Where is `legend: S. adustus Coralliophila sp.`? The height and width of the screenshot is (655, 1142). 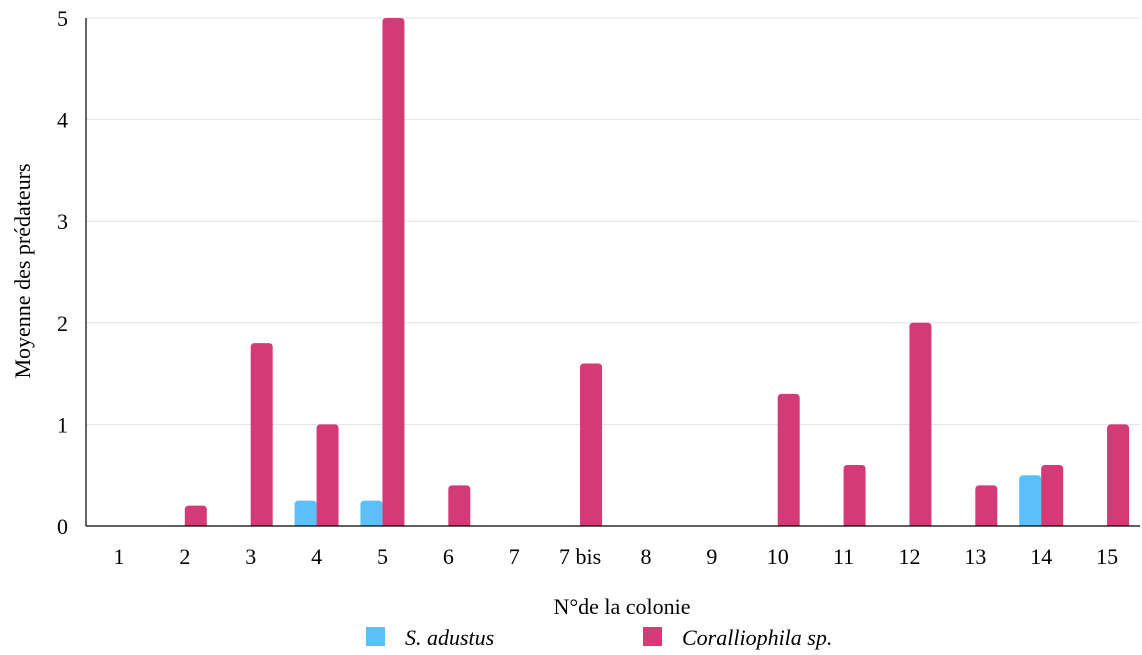 legend: S. adustus Coralliophila sp. is located at coordinates (599, 637).